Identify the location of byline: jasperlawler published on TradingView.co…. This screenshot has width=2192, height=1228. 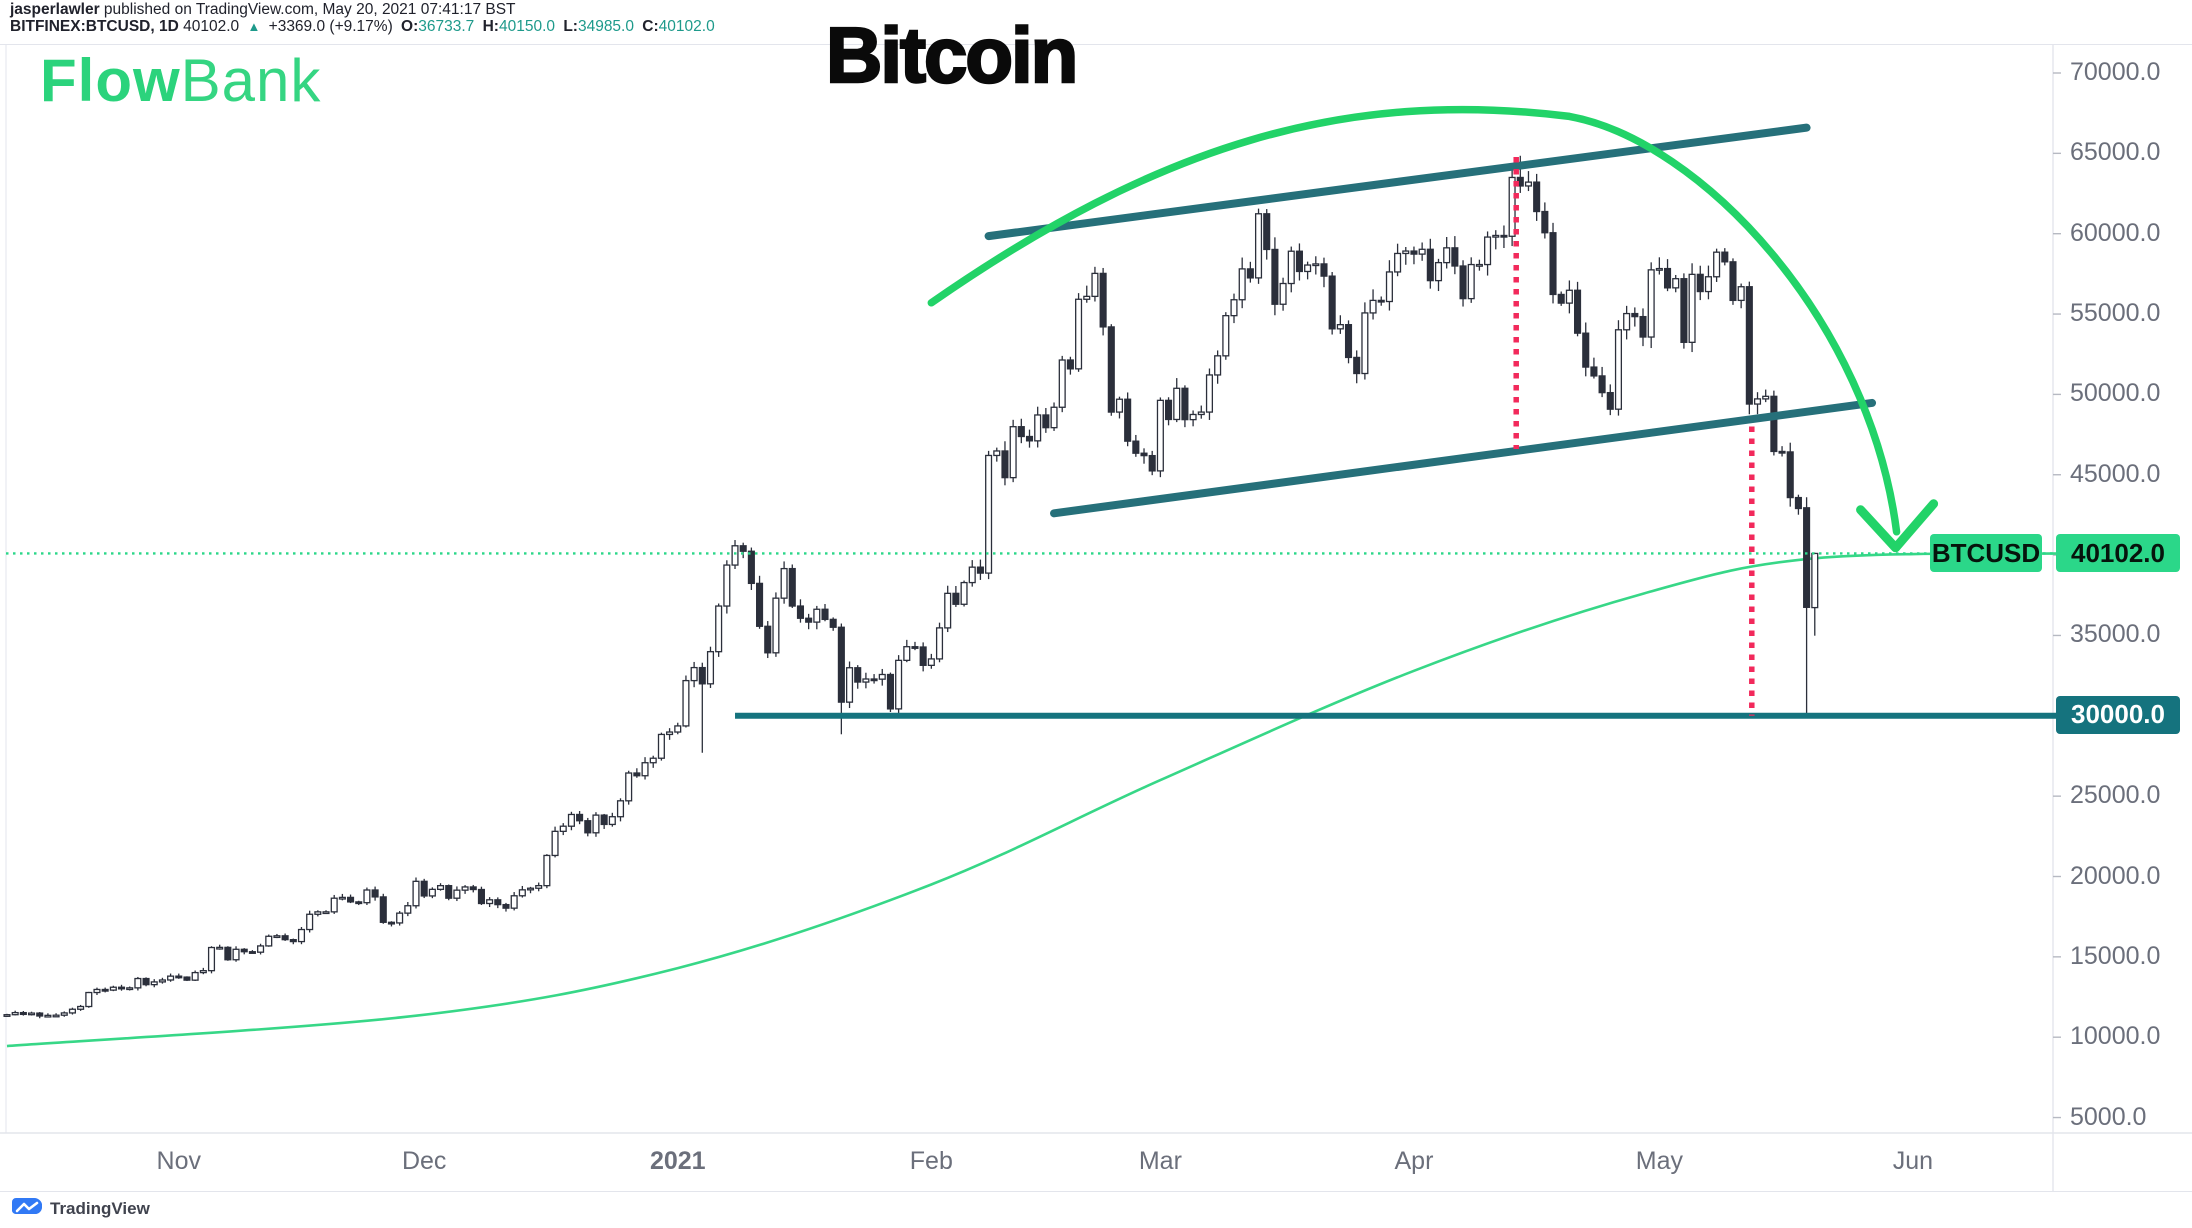
(265, 10).